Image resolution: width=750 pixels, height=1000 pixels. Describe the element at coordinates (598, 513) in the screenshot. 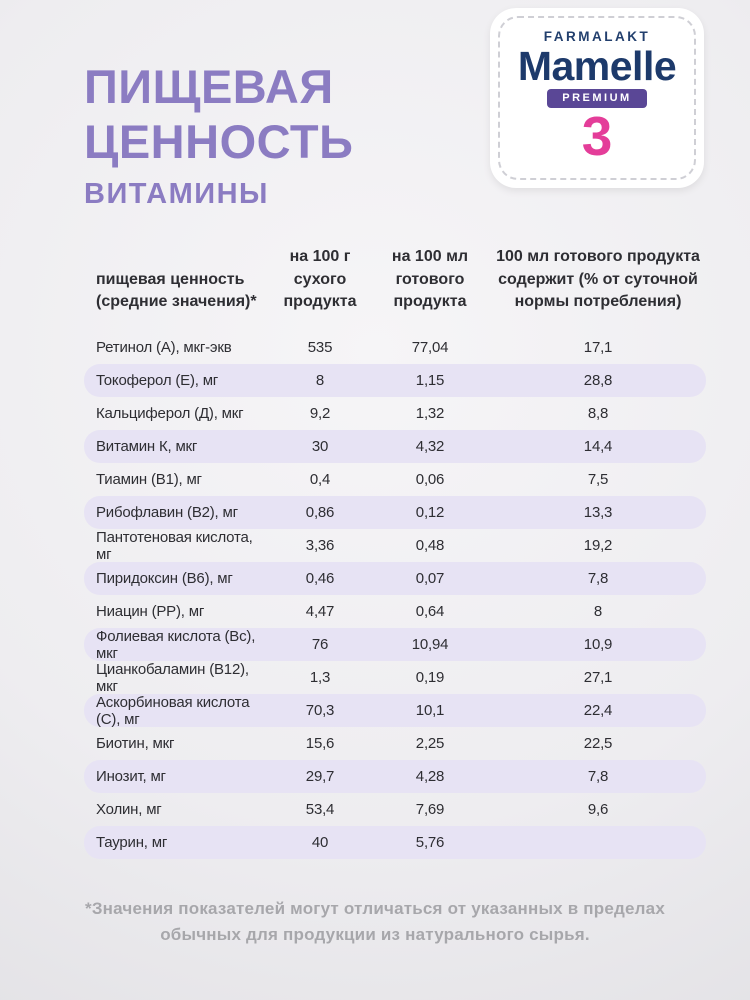

I see `daily-value-percent-cell: 13,3` at that location.